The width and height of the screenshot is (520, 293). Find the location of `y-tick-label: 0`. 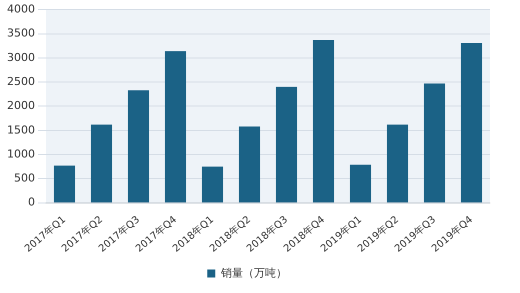

y-tick-label: 0 is located at coordinates (31, 202).